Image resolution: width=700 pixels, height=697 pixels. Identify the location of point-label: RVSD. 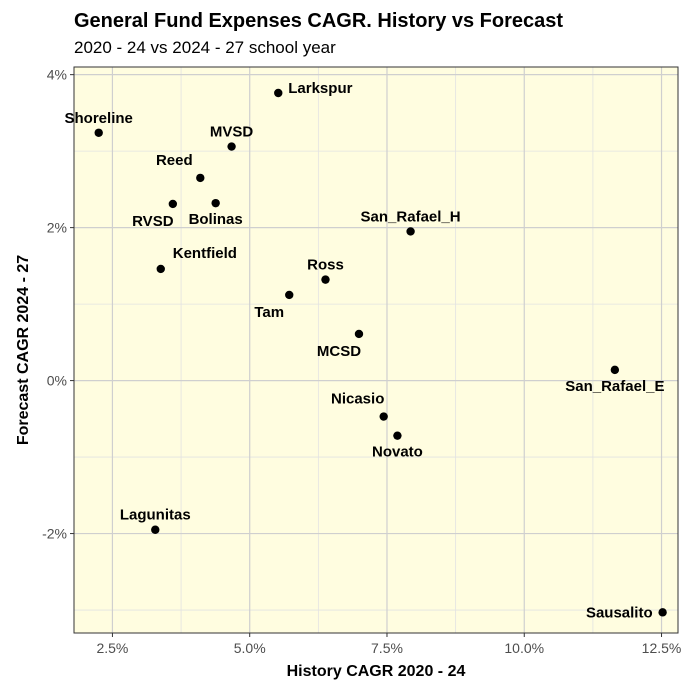
(153, 221).